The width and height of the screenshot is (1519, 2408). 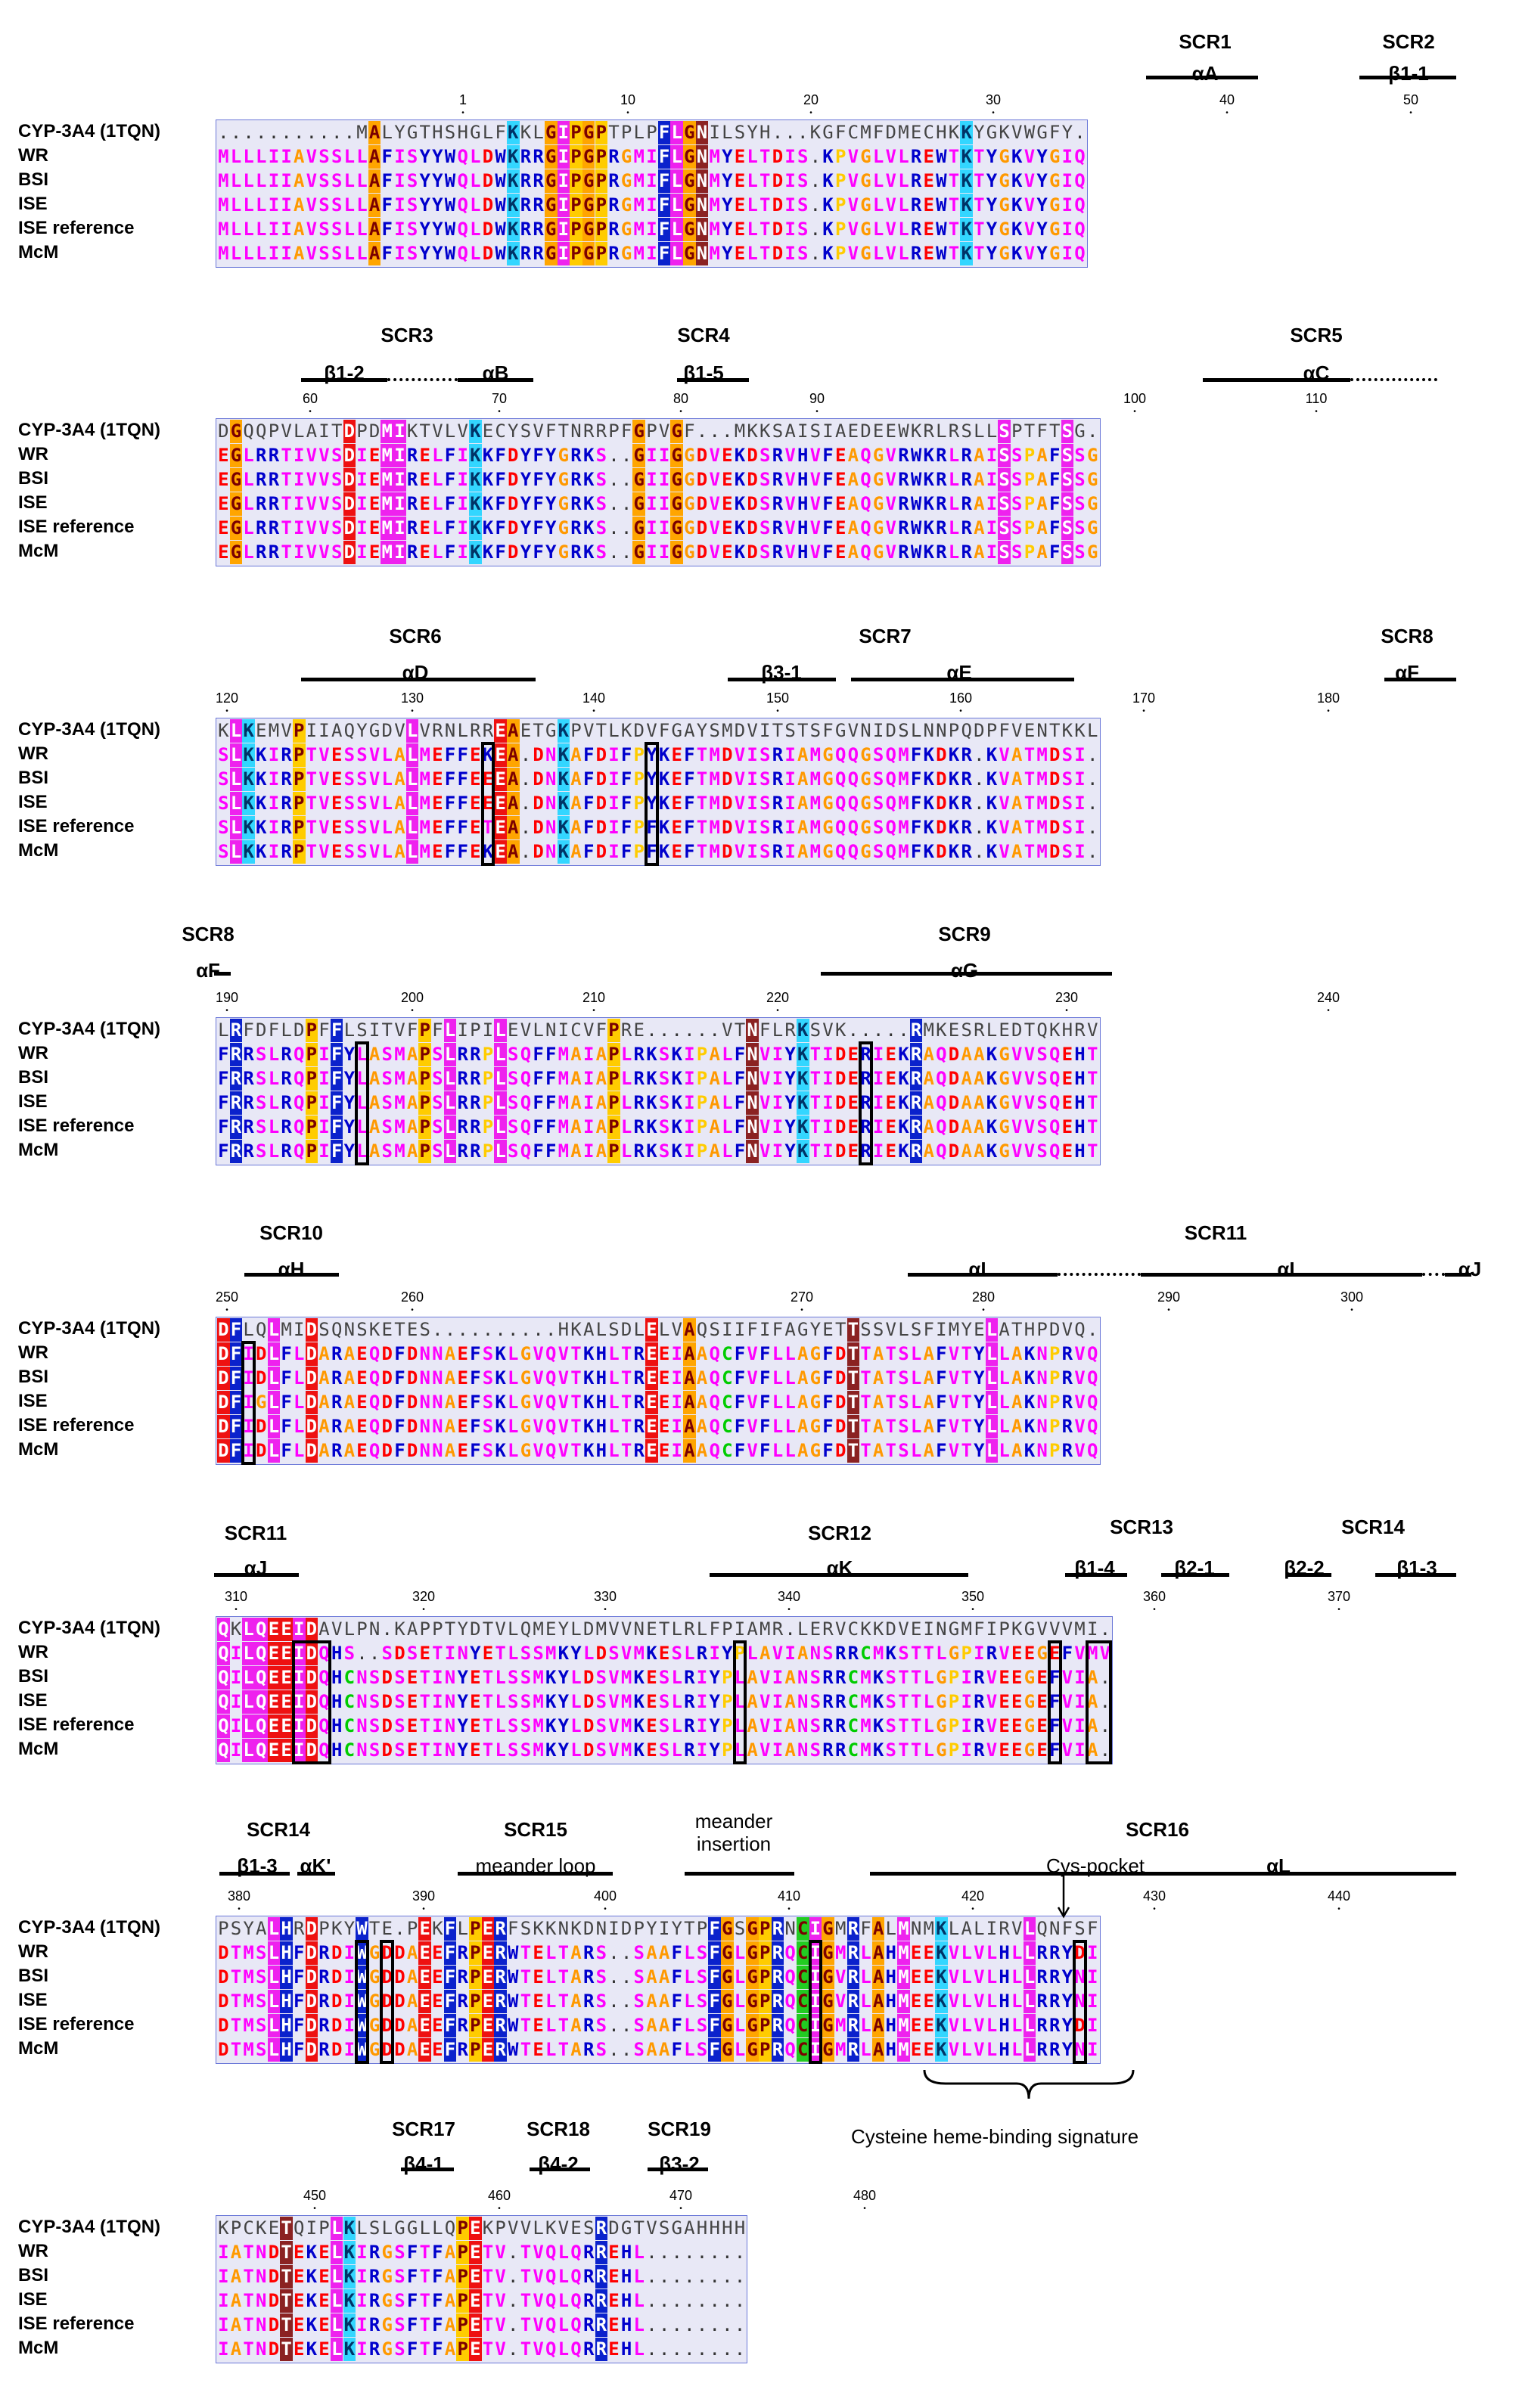 What do you see at coordinates (551, 779) in the screenshot?
I see `residue-cell: N` at bounding box center [551, 779].